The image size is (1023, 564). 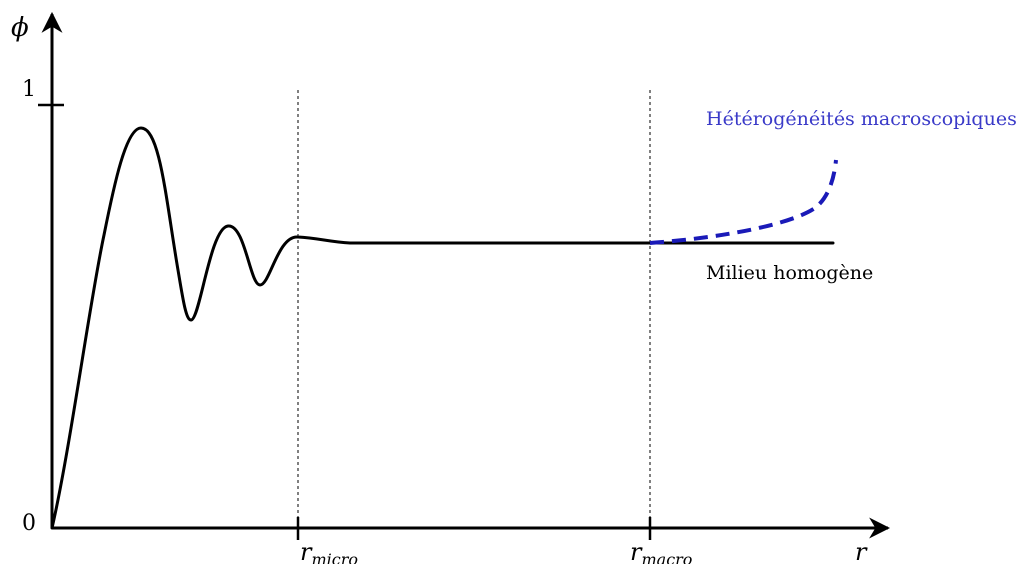 What do you see at coordinates (789, 273) in the screenshot?
I see `homogeneous-medium-label: Milieu homogène` at bounding box center [789, 273].